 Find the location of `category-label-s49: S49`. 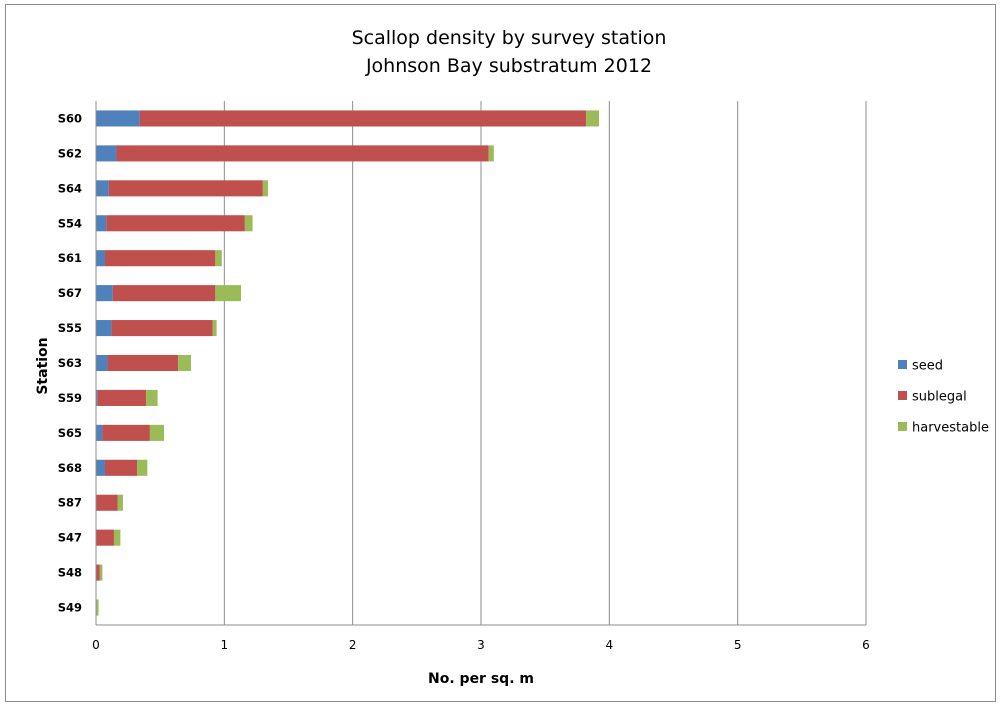

category-label-s49: S49 is located at coordinates (70, 608).